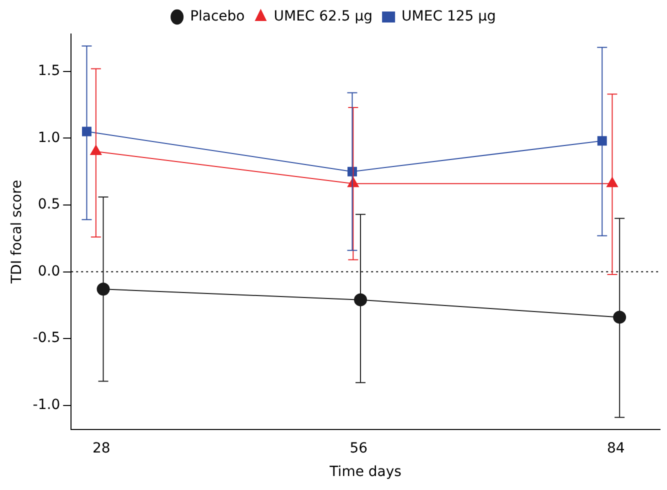 The height and width of the screenshot is (490, 667). Describe the element at coordinates (17, 232) in the screenshot. I see `y-axis-title: TDI focal score` at that location.